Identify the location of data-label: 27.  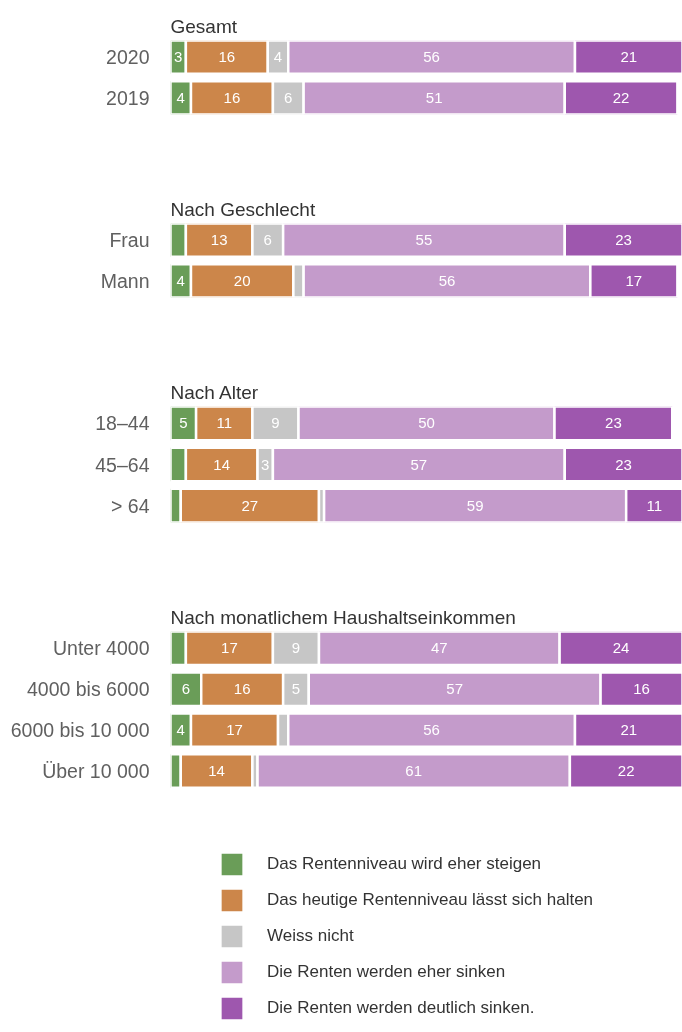
(250, 505).